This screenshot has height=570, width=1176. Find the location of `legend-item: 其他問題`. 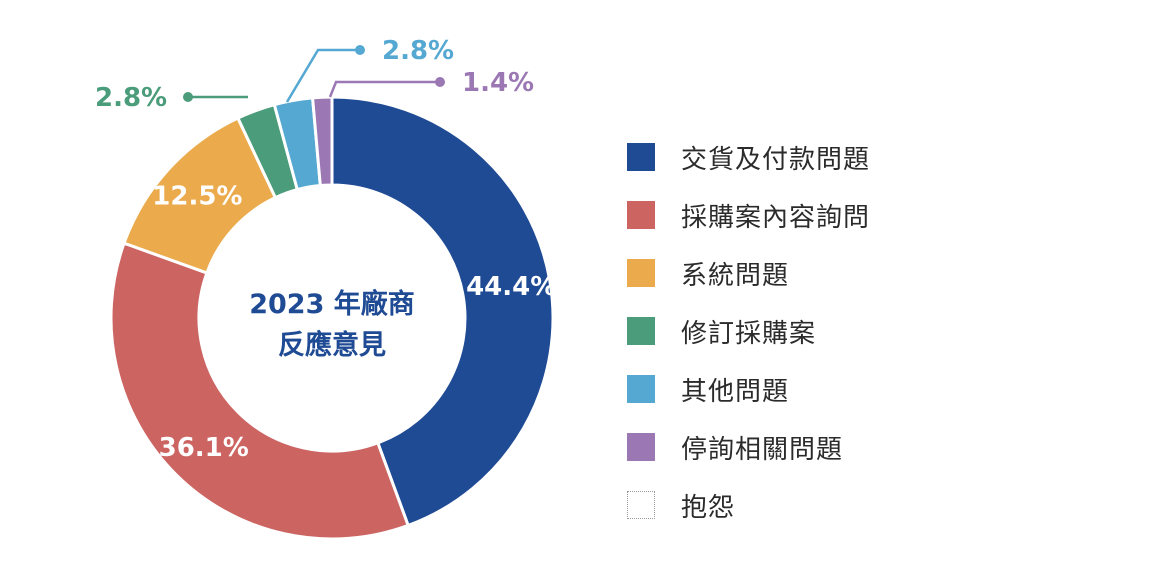

legend-item: 其他問題 is located at coordinates (748, 389).